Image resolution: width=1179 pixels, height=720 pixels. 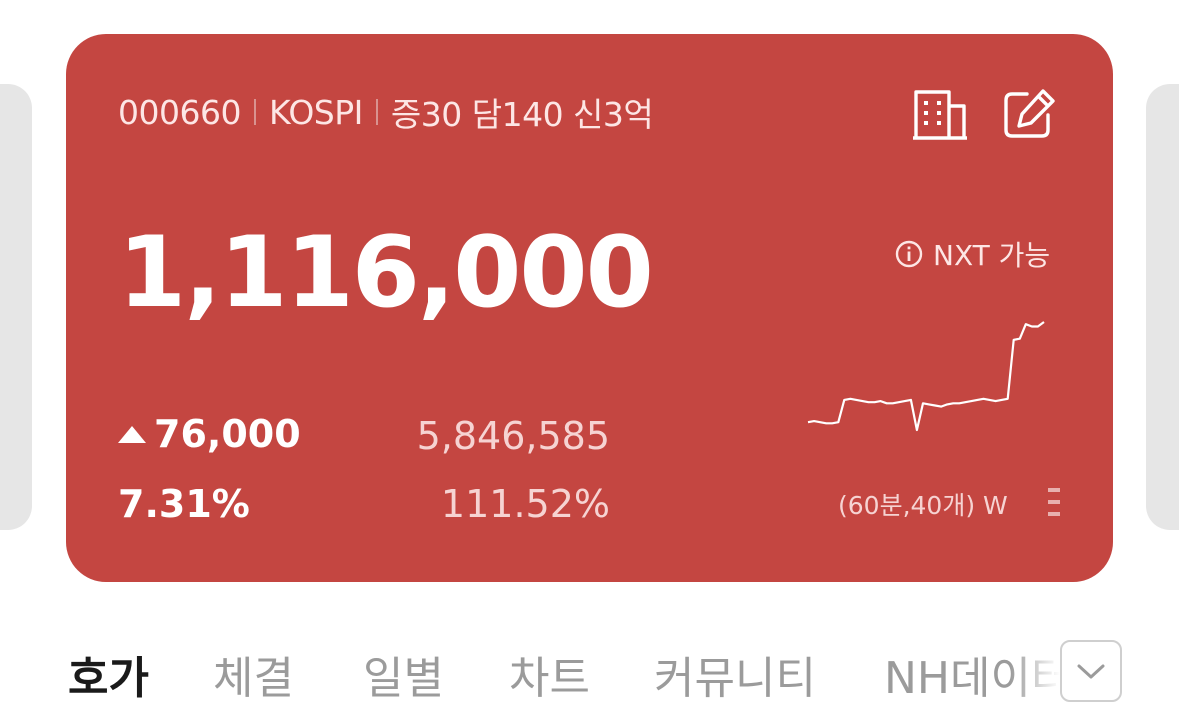 What do you see at coordinates (735, 678) in the screenshot?
I see `tab-community: 커뮤니티` at bounding box center [735, 678].